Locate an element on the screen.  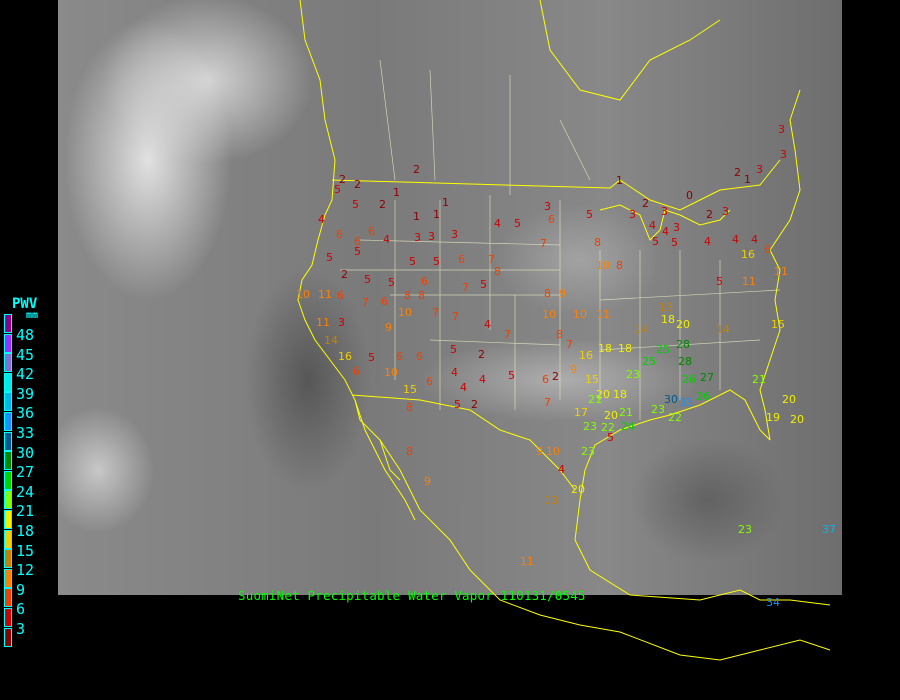
gulf-coastline is located at coordinates (702, 497).